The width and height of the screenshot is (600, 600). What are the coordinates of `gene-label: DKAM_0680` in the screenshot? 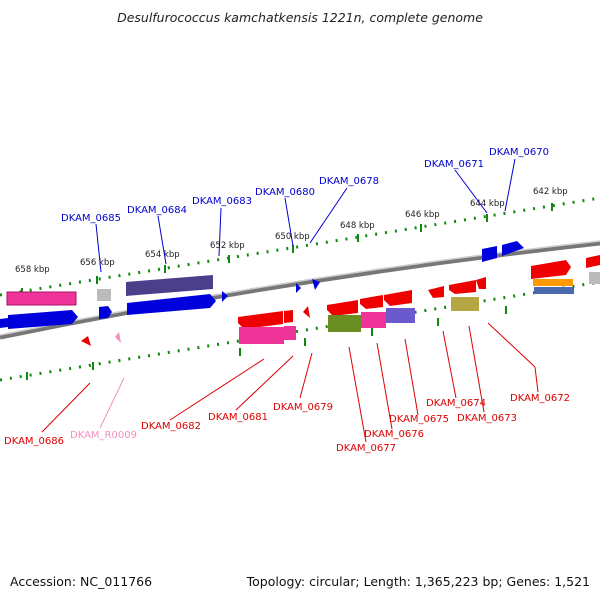 It's located at (285, 192).